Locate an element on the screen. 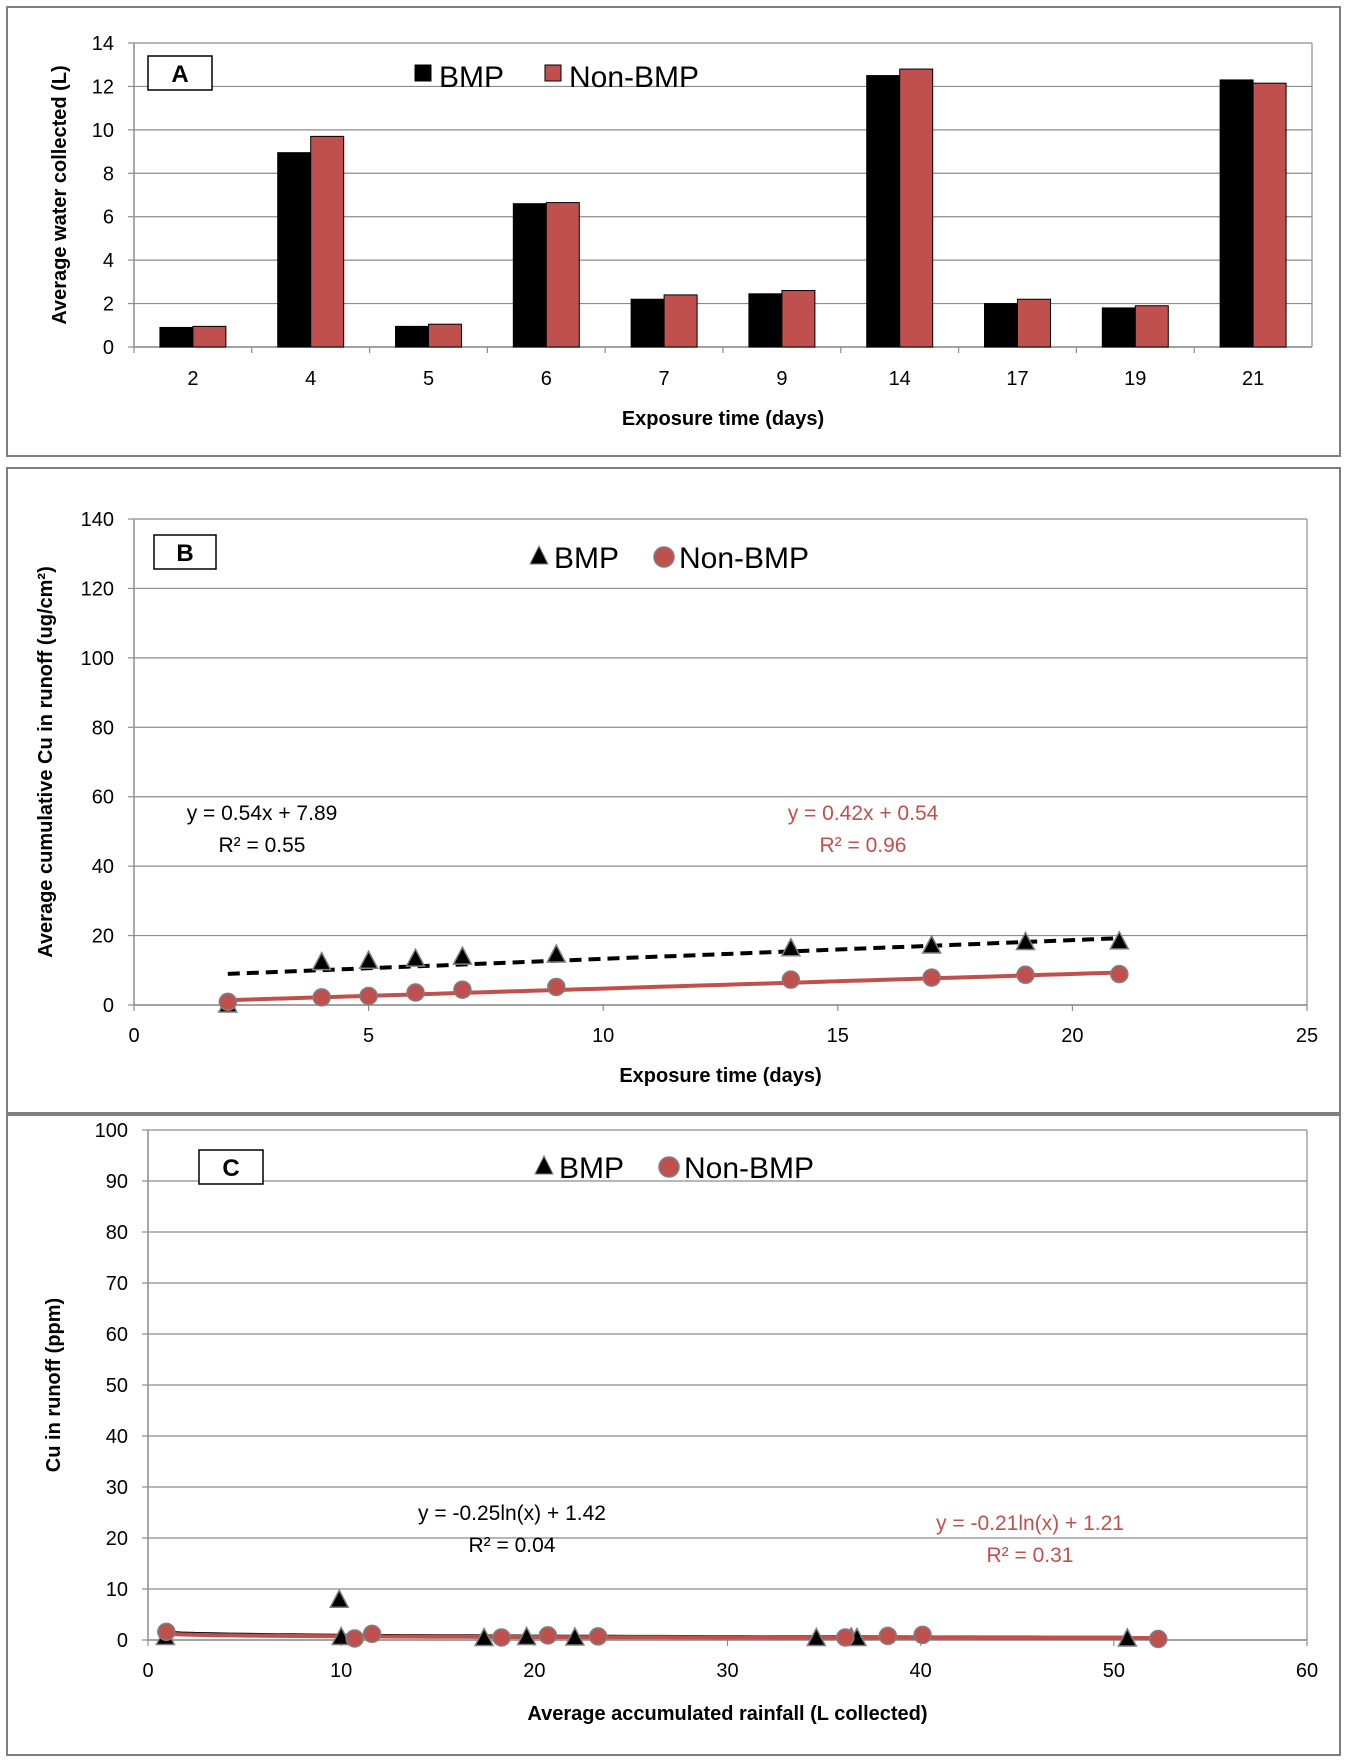  y-tick-label: 60 is located at coordinates (103, 798).